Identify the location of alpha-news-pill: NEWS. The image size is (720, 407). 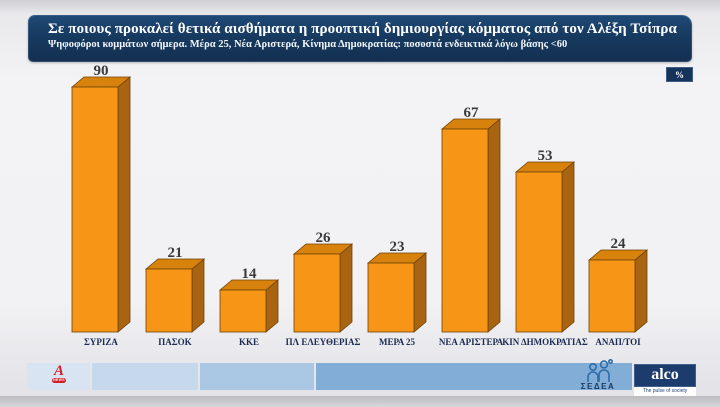
(59, 380).